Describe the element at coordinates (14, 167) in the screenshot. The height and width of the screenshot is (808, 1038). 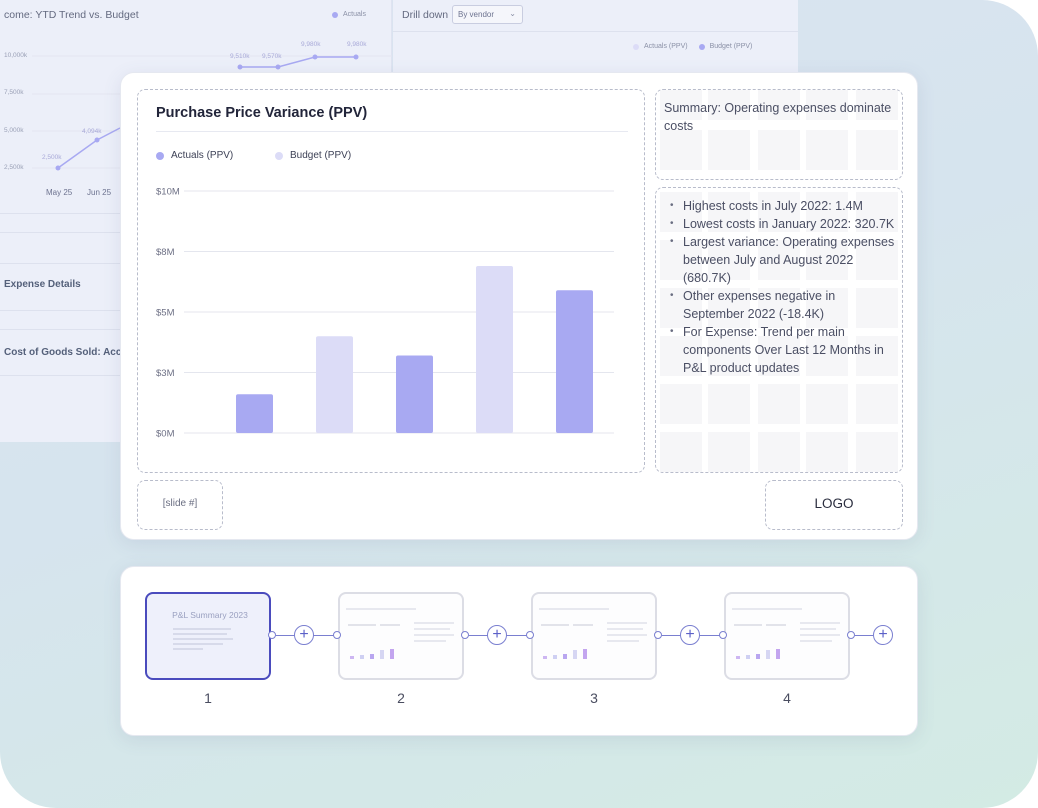
I see `background-y-tick: 2,500k` at that location.